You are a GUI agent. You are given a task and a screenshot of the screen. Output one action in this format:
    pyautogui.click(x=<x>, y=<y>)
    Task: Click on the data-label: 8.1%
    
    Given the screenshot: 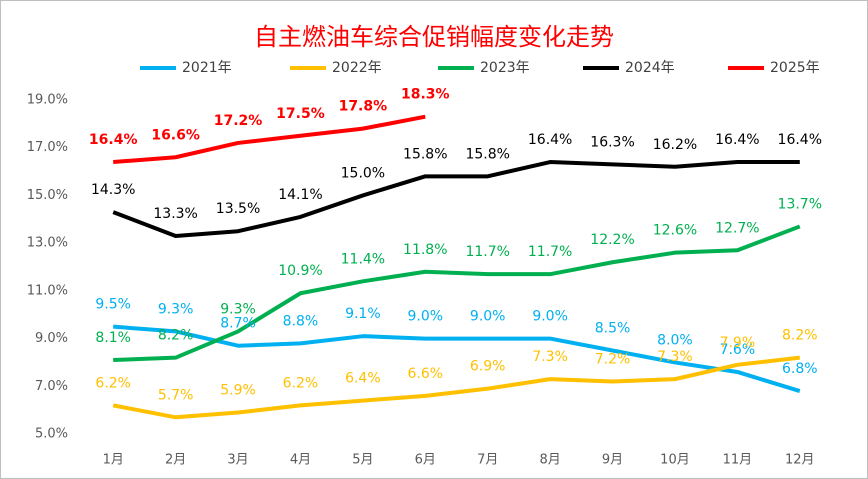 What is the action you would take?
    pyautogui.click(x=113, y=338)
    